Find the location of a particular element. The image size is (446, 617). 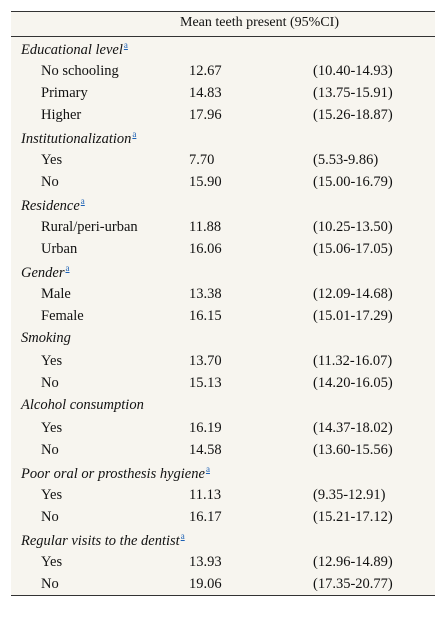

group-label-text: Regular visits to the dentist is located at coordinates (100, 540).